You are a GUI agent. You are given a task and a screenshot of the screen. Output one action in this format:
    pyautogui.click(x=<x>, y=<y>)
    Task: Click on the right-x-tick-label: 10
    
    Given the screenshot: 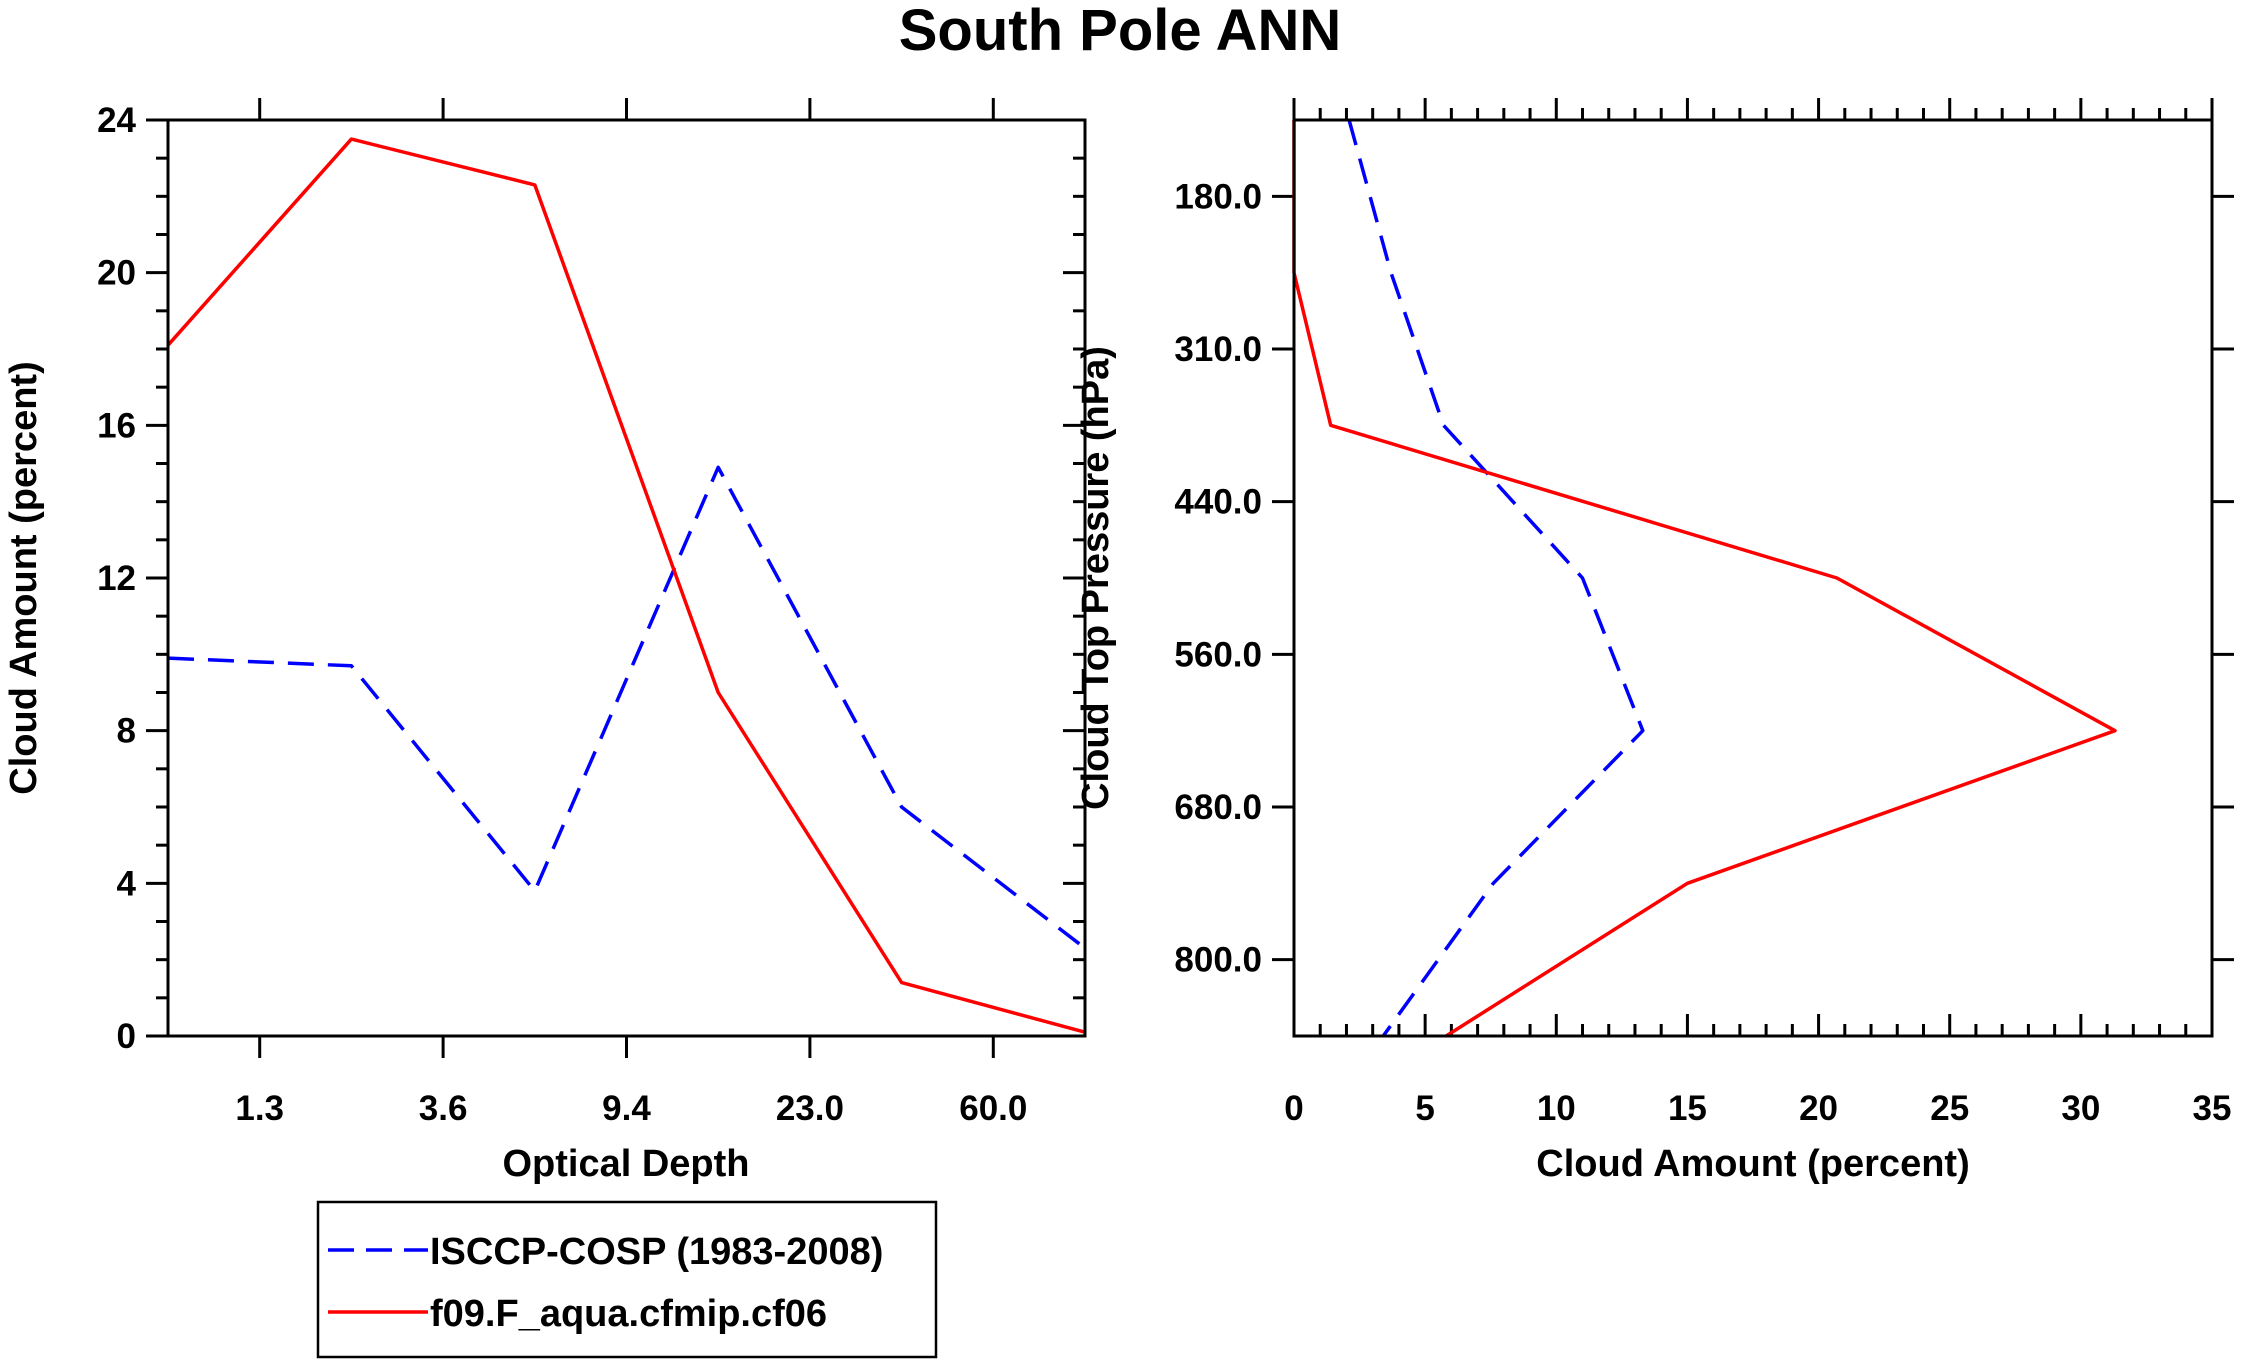 What is the action you would take?
    pyautogui.click(x=1556, y=1108)
    